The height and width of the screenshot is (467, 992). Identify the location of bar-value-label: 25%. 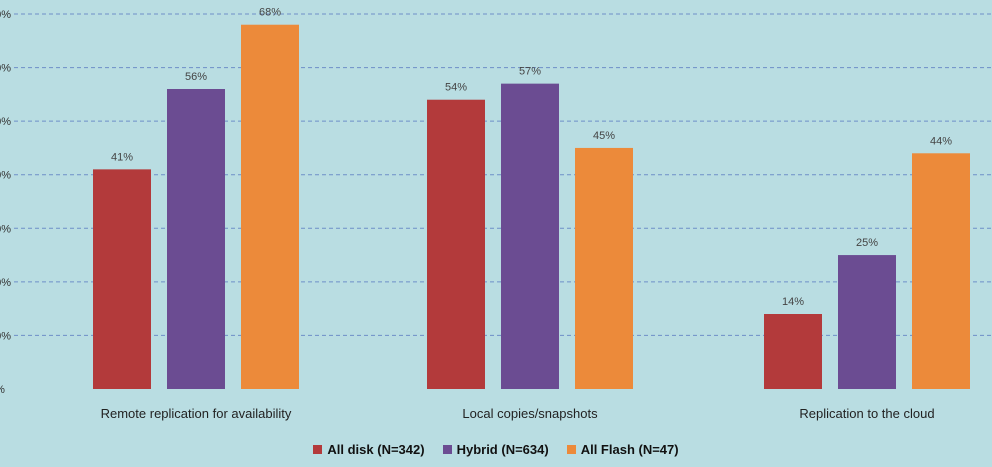
(867, 243).